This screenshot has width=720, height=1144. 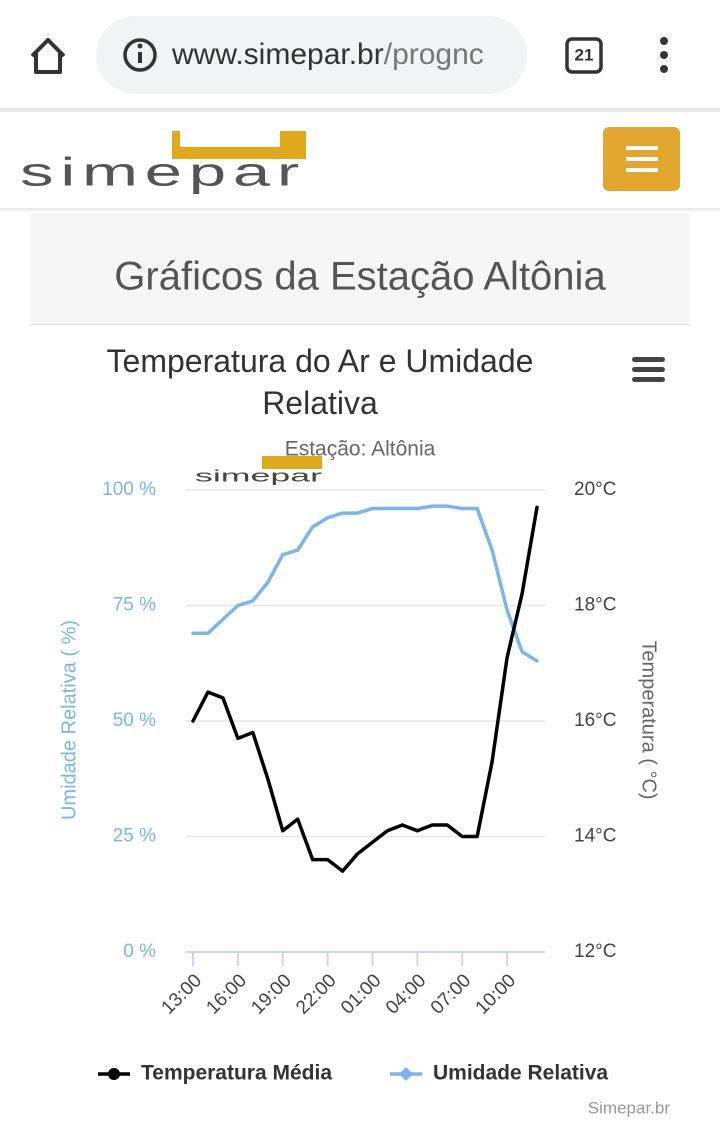 I want to click on x-tick-label: 19:00, so click(x=271, y=994).